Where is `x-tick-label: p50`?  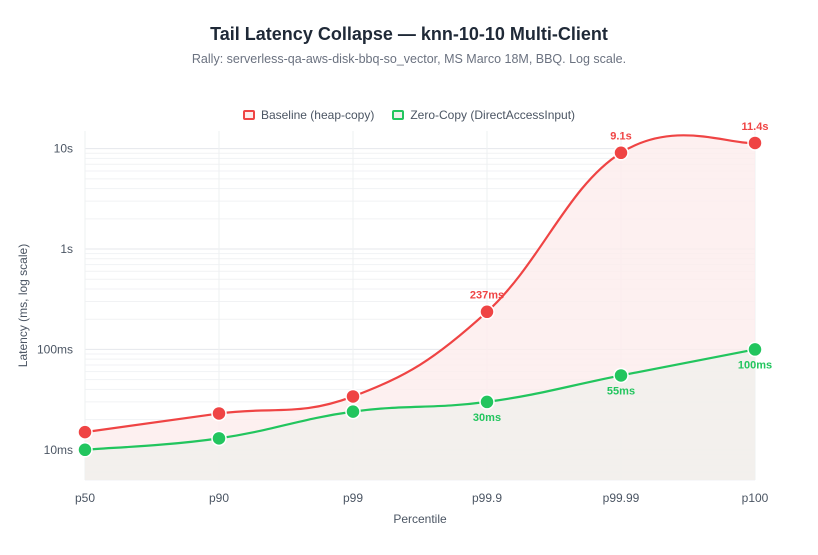
x-tick-label: p50 is located at coordinates (85, 498).